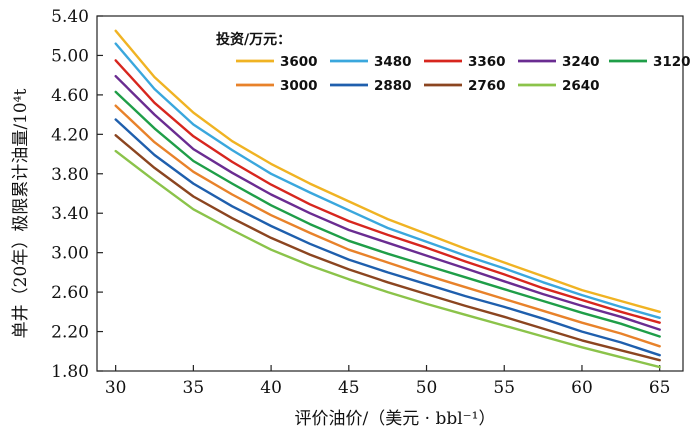 The width and height of the screenshot is (700, 434). Describe the element at coordinates (349, 388) in the screenshot. I see `x-tick-label: 45` at that location.